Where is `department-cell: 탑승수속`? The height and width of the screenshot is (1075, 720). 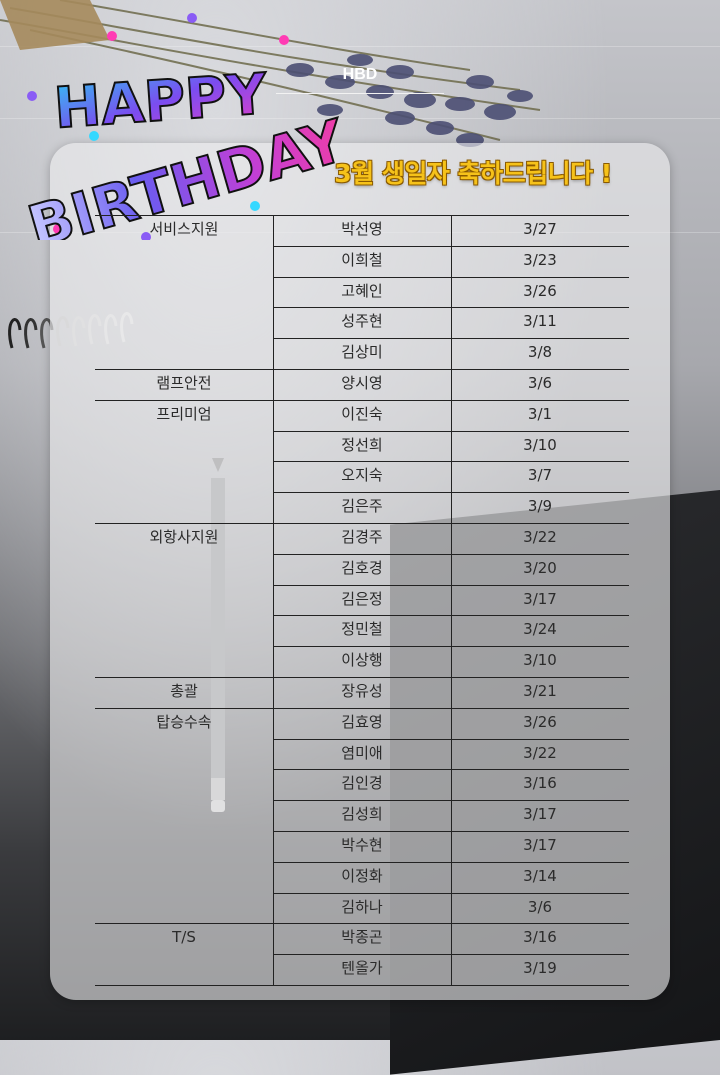 department-cell: 탑승수속 is located at coordinates (184, 721).